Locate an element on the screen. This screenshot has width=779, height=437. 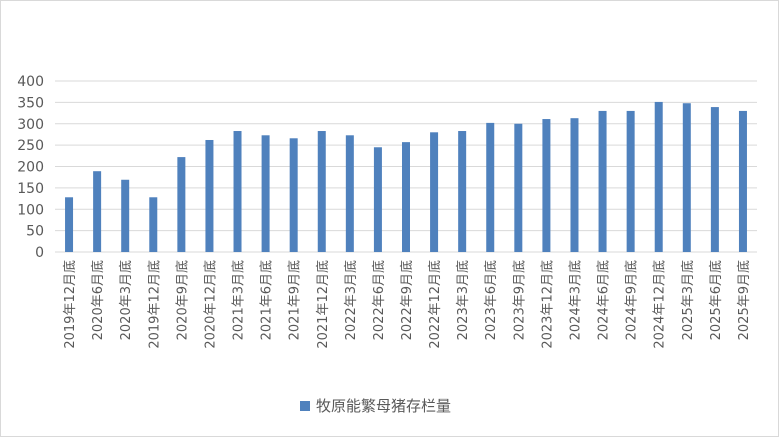
x-tick-label: 2023年3月底 is located at coordinates (463, 300).